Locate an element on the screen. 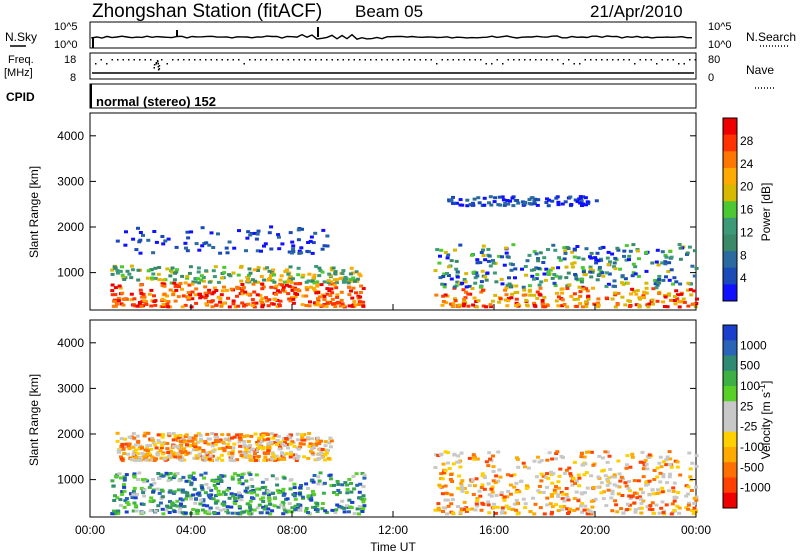 Image resolution: width=800 pixels, height=554 pixels. freq-tick-top: 18 is located at coordinates (70, 60).